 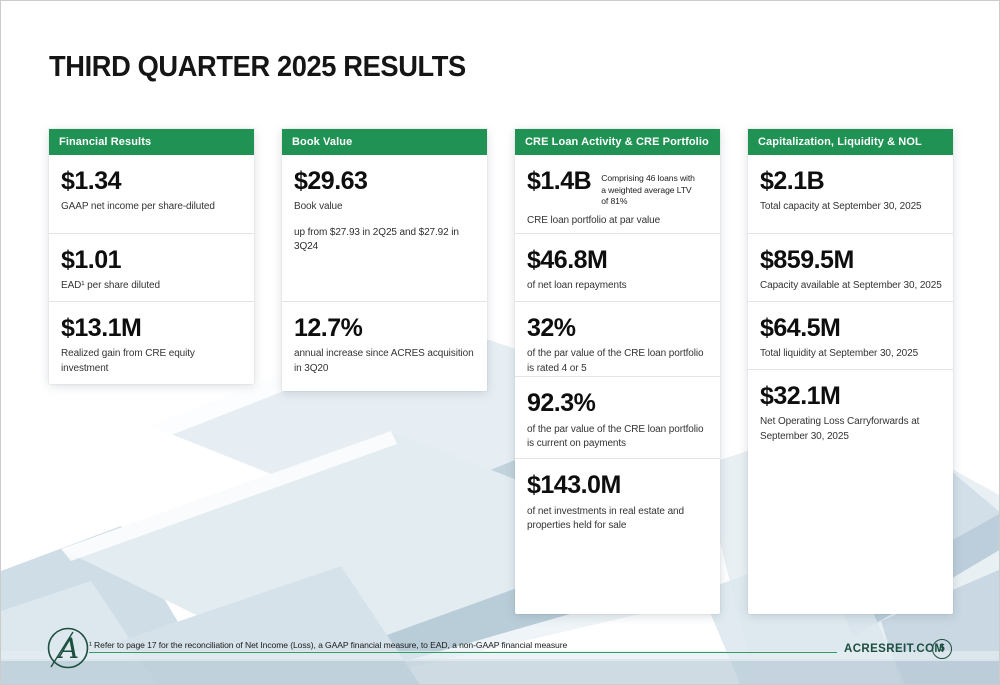 What do you see at coordinates (331, 181) in the screenshot?
I see `stat-value: $29.63` at bounding box center [331, 181].